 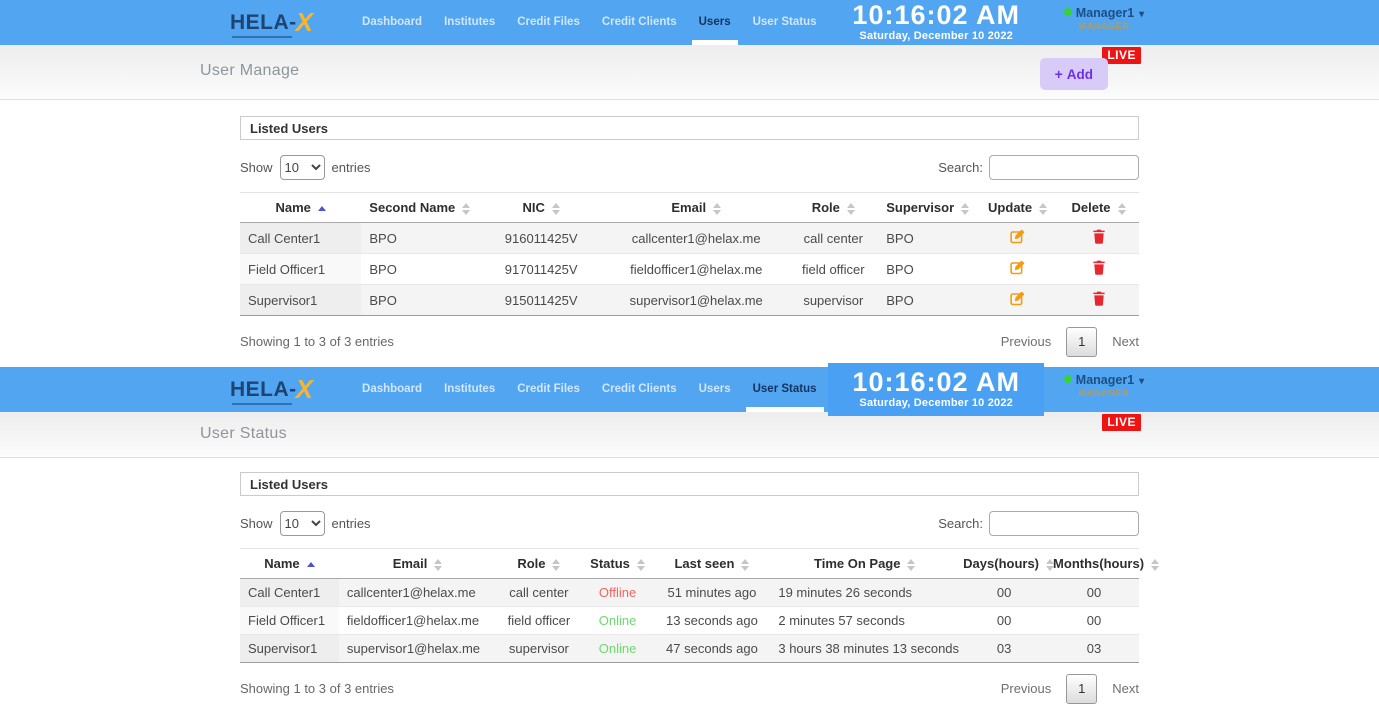 I want to click on column-label: Email, so click(x=410, y=563).